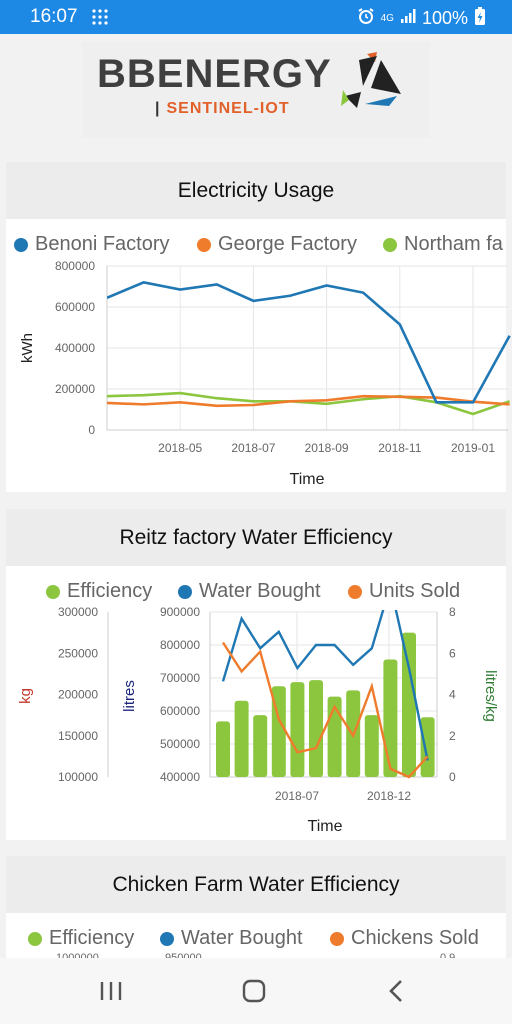 This screenshot has height=1024, width=512. I want to click on legend-item-units-sold: Units Sold, so click(404, 591).